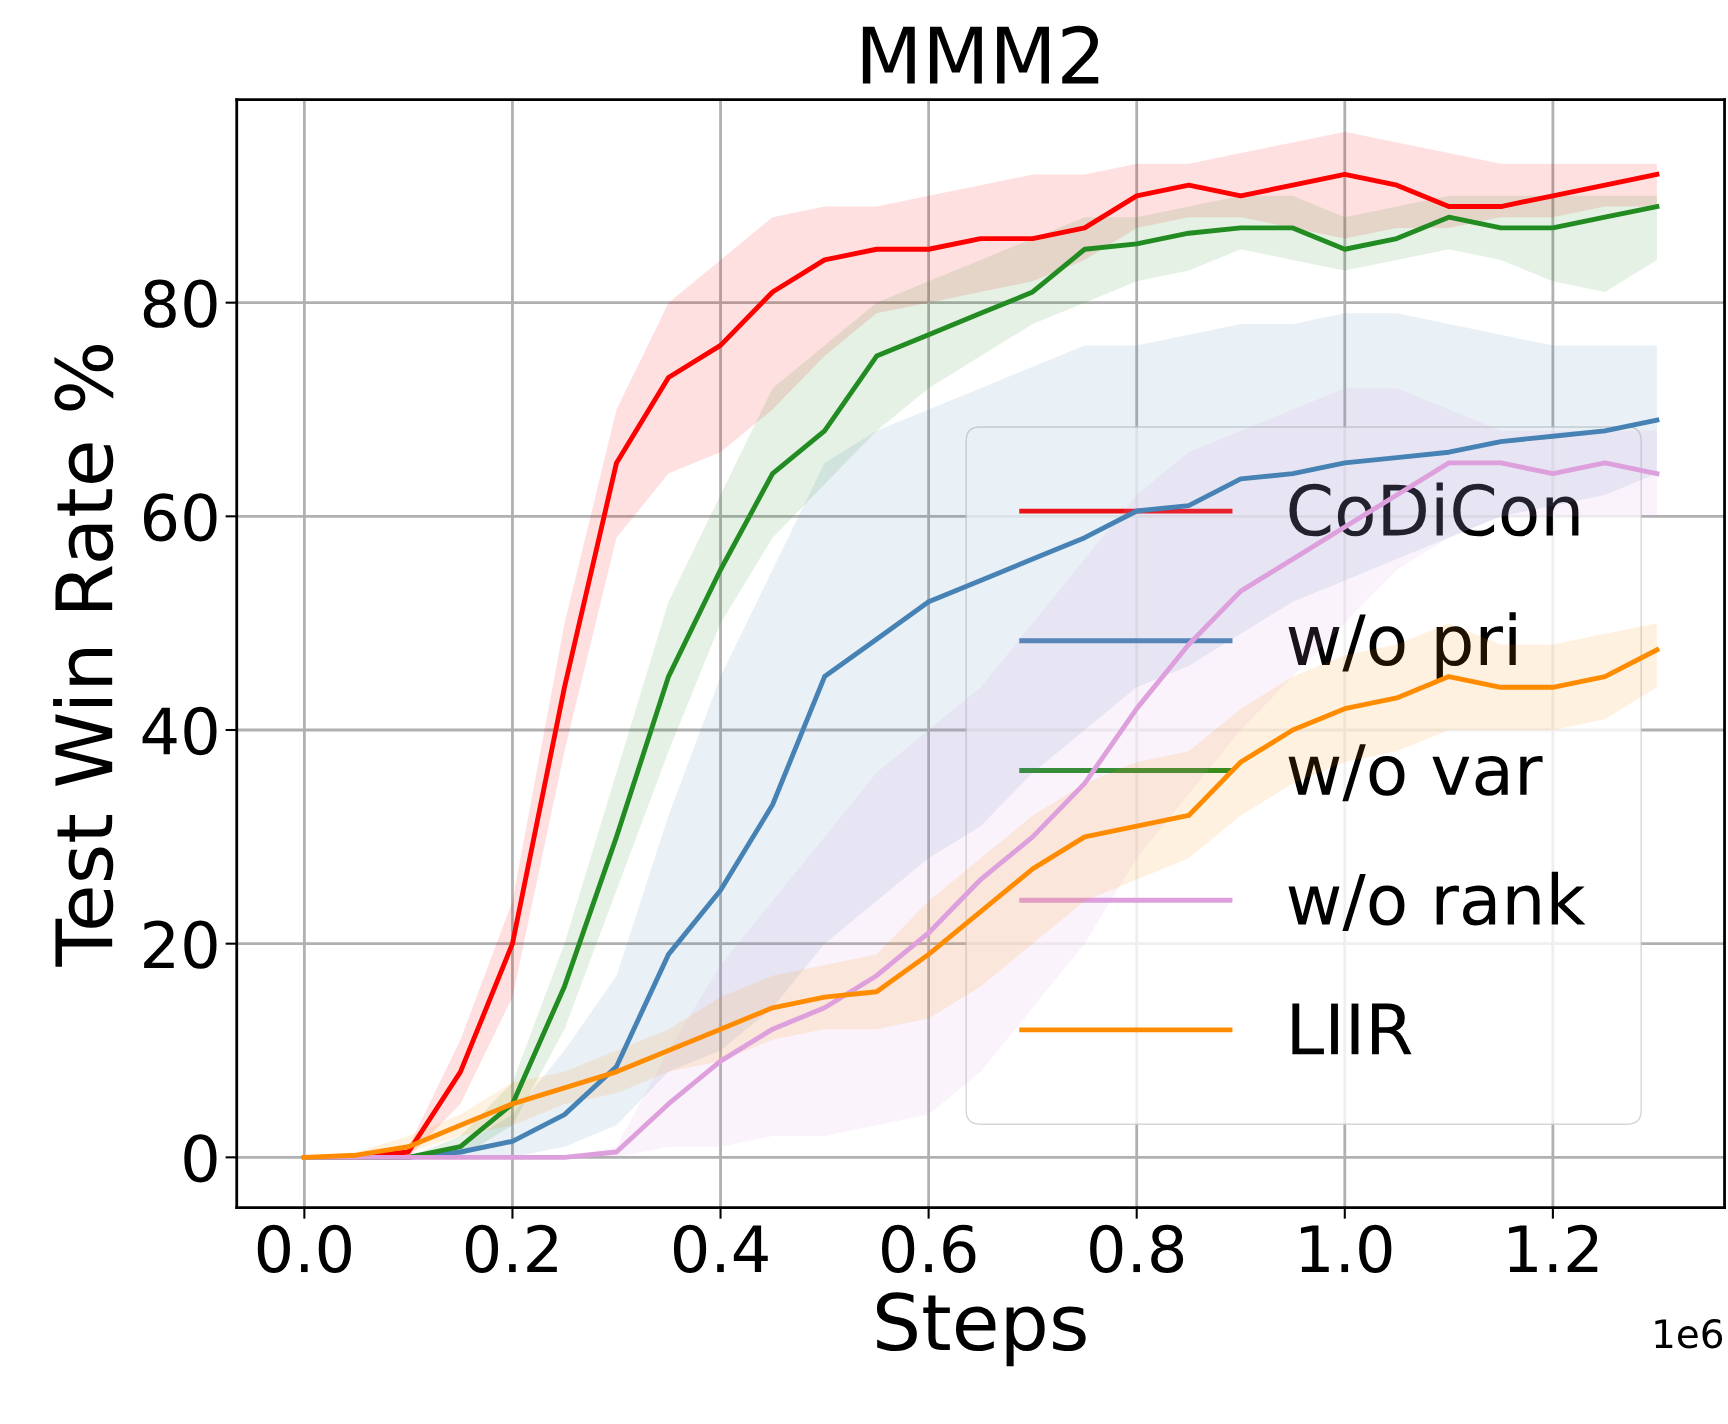 The image size is (1728, 1424). What do you see at coordinates (1689, 1334) in the screenshot?
I see `text: 1e6` at bounding box center [1689, 1334].